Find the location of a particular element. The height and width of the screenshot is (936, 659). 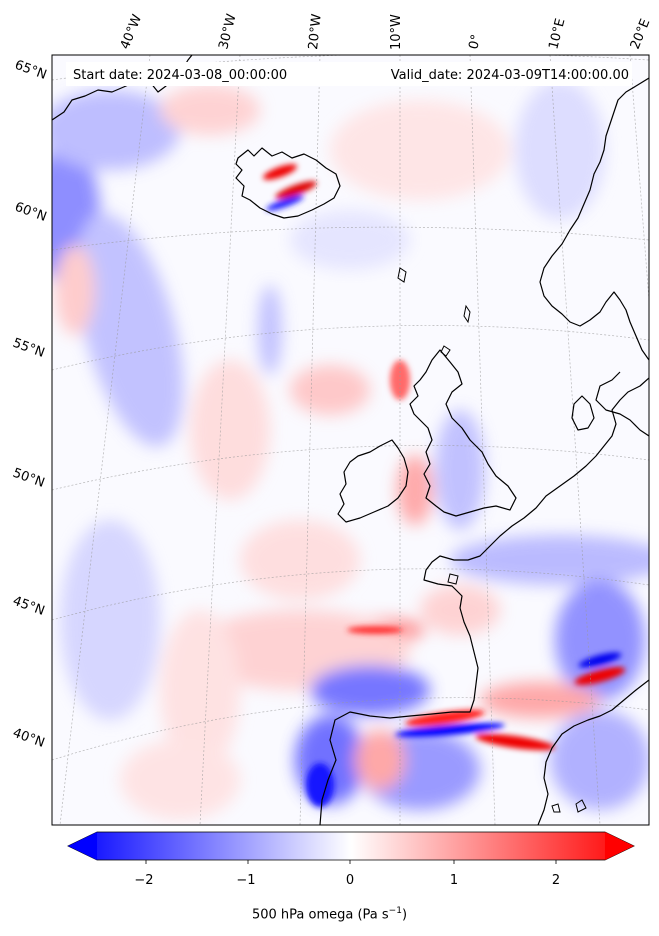

mediterranean-coast is located at coordinates (593, 752).